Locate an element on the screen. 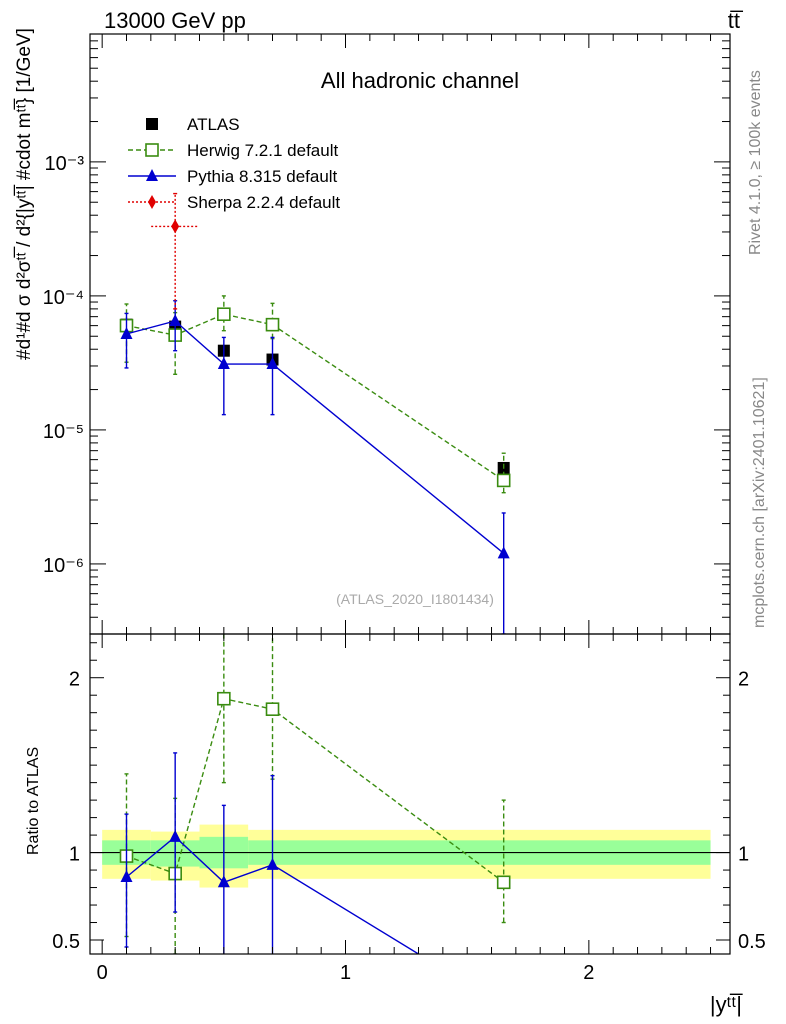 This screenshot has height=1024, width=786. legend-label: Sherpa 2.2.4 default is located at coordinates (263, 202).